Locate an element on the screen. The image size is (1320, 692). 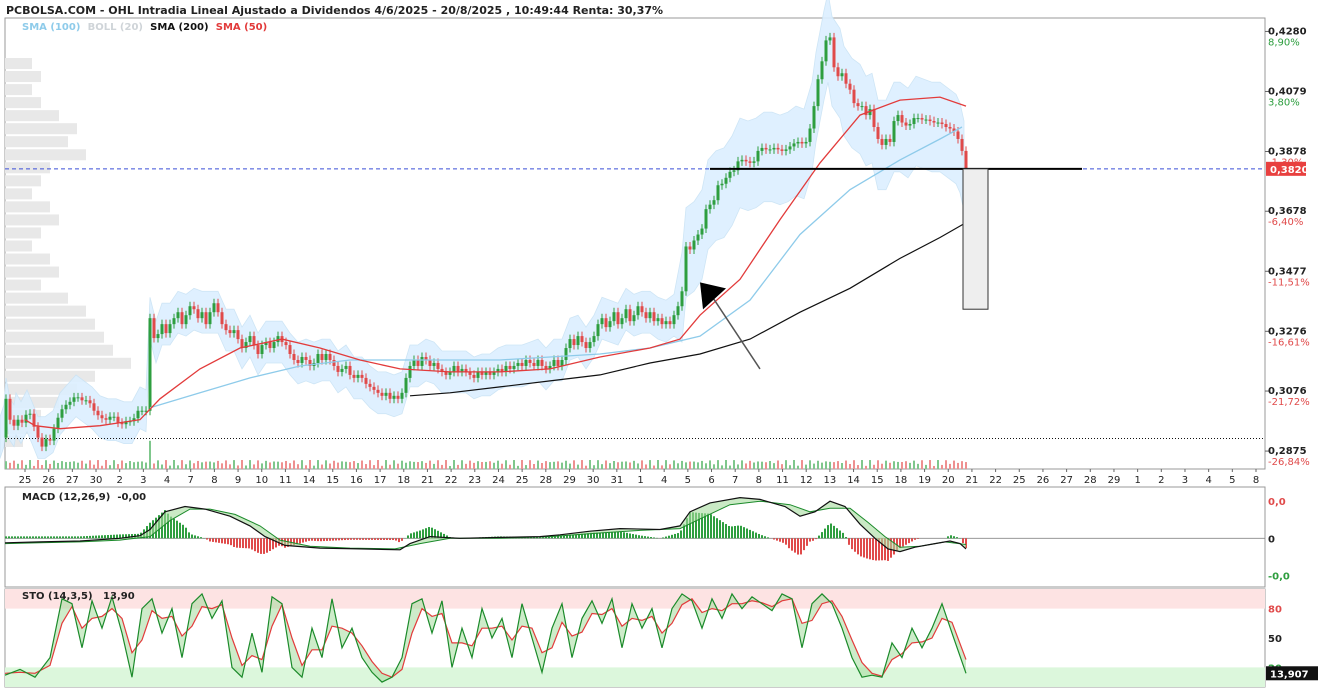
sto-oversold-zone is located at coordinates (635, 677).